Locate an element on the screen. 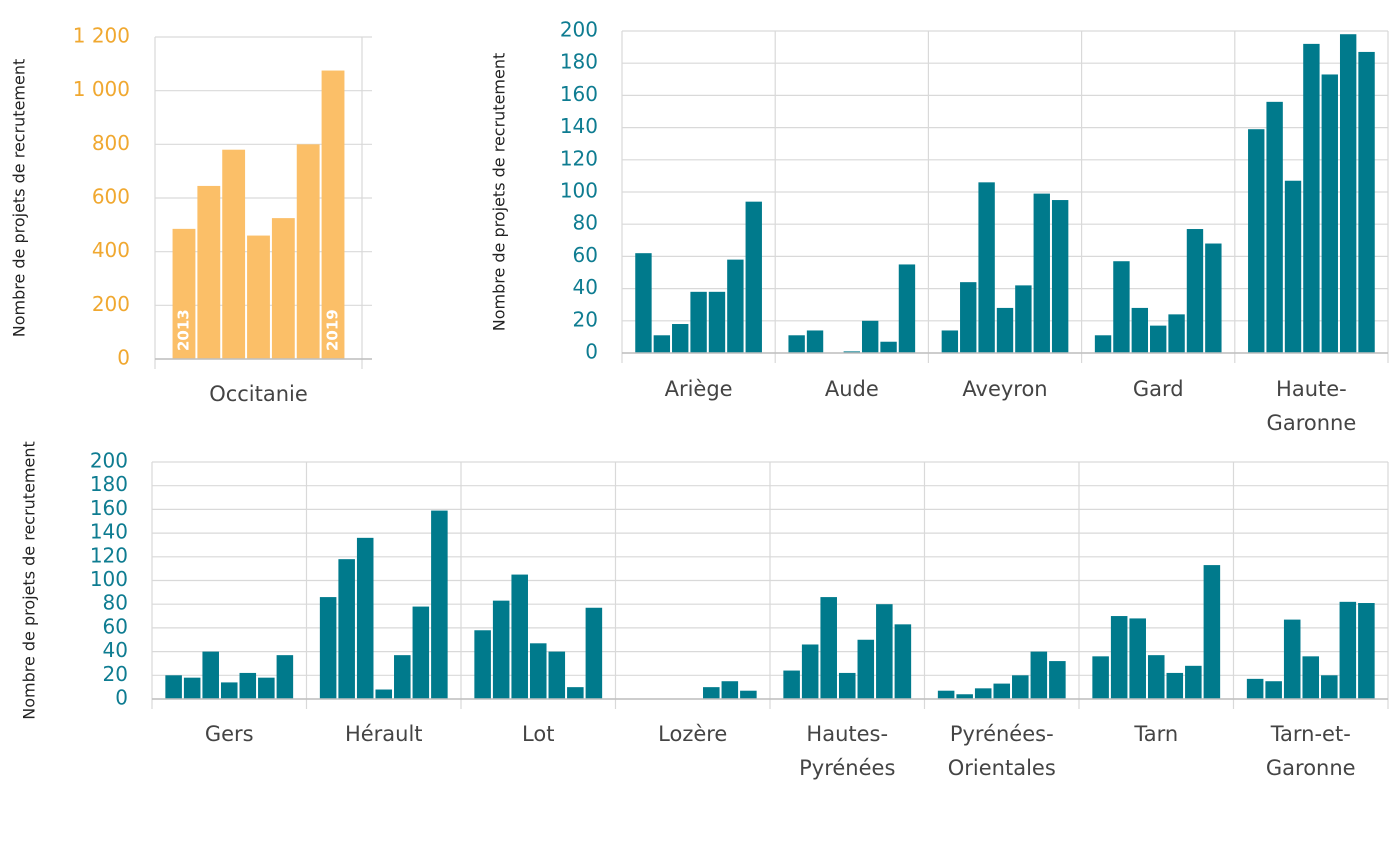  y-tick-label: 400 is located at coordinates (111, 250).